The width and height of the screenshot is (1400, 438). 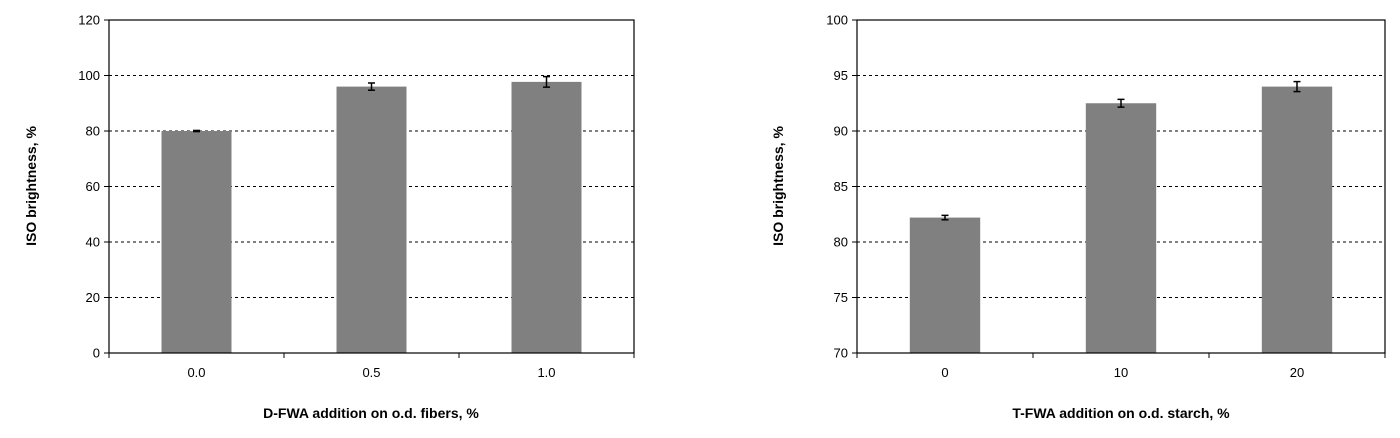 I want to click on y-tick-label: 70, so click(x=841, y=353).